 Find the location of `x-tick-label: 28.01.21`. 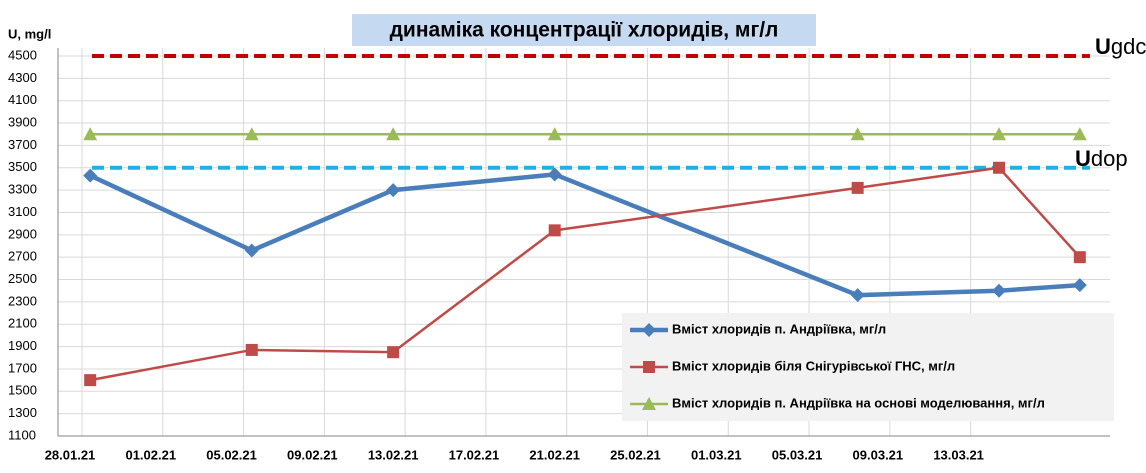

x-tick-label: 28.01.21 is located at coordinates (70, 454).